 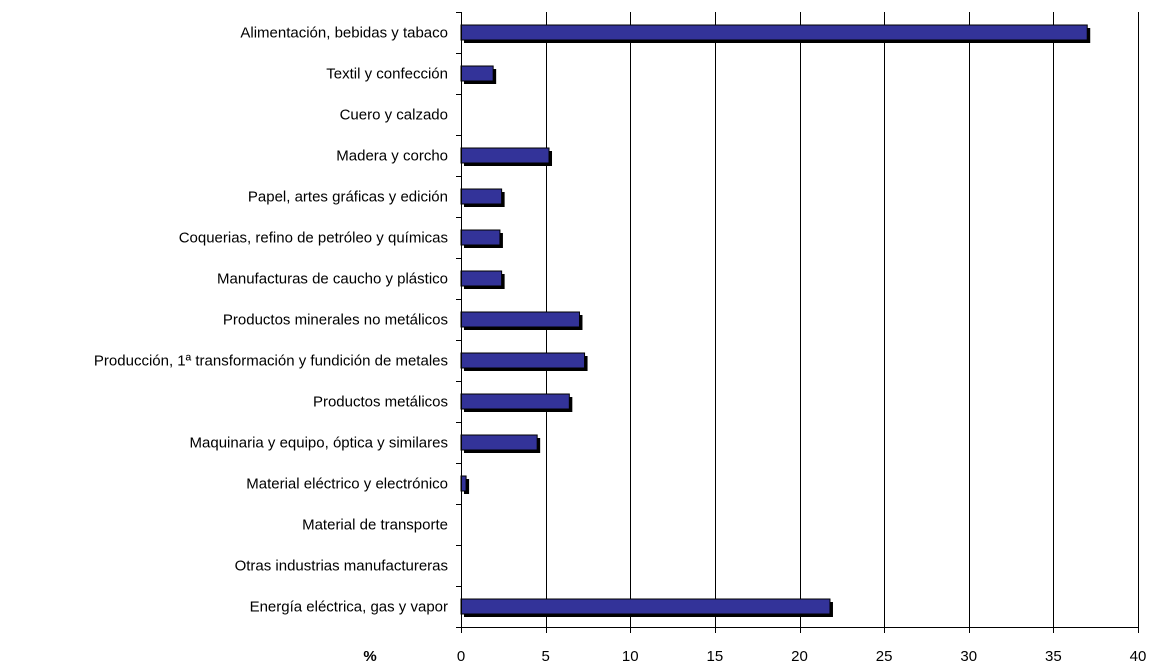 What do you see at coordinates (344, 33) in the screenshot?
I see `category-label: Alimentación, bebidas y tabaco` at bounding box center [344, 33].